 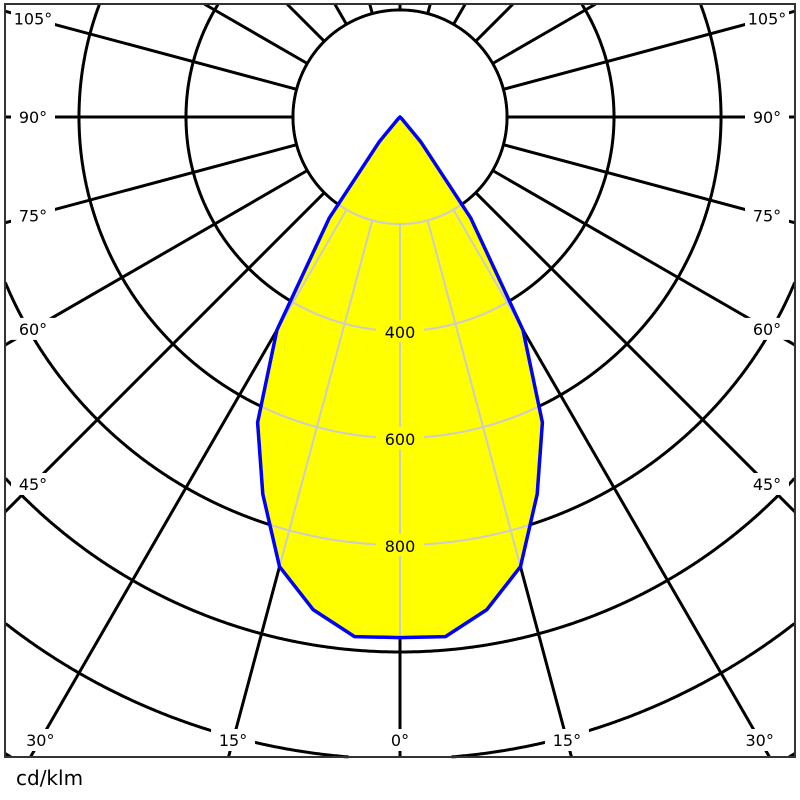 What do you see at coordinates (400, 740) in the screenshot?
I see `angle-tick-label: 0°` at bounding box center [400, 740].